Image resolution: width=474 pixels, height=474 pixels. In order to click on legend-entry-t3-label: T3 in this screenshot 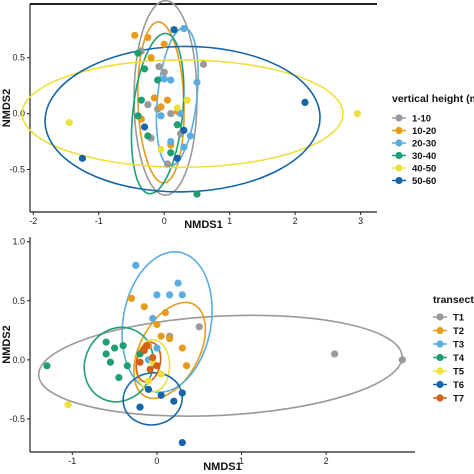, I will do `click(458, 345)`.